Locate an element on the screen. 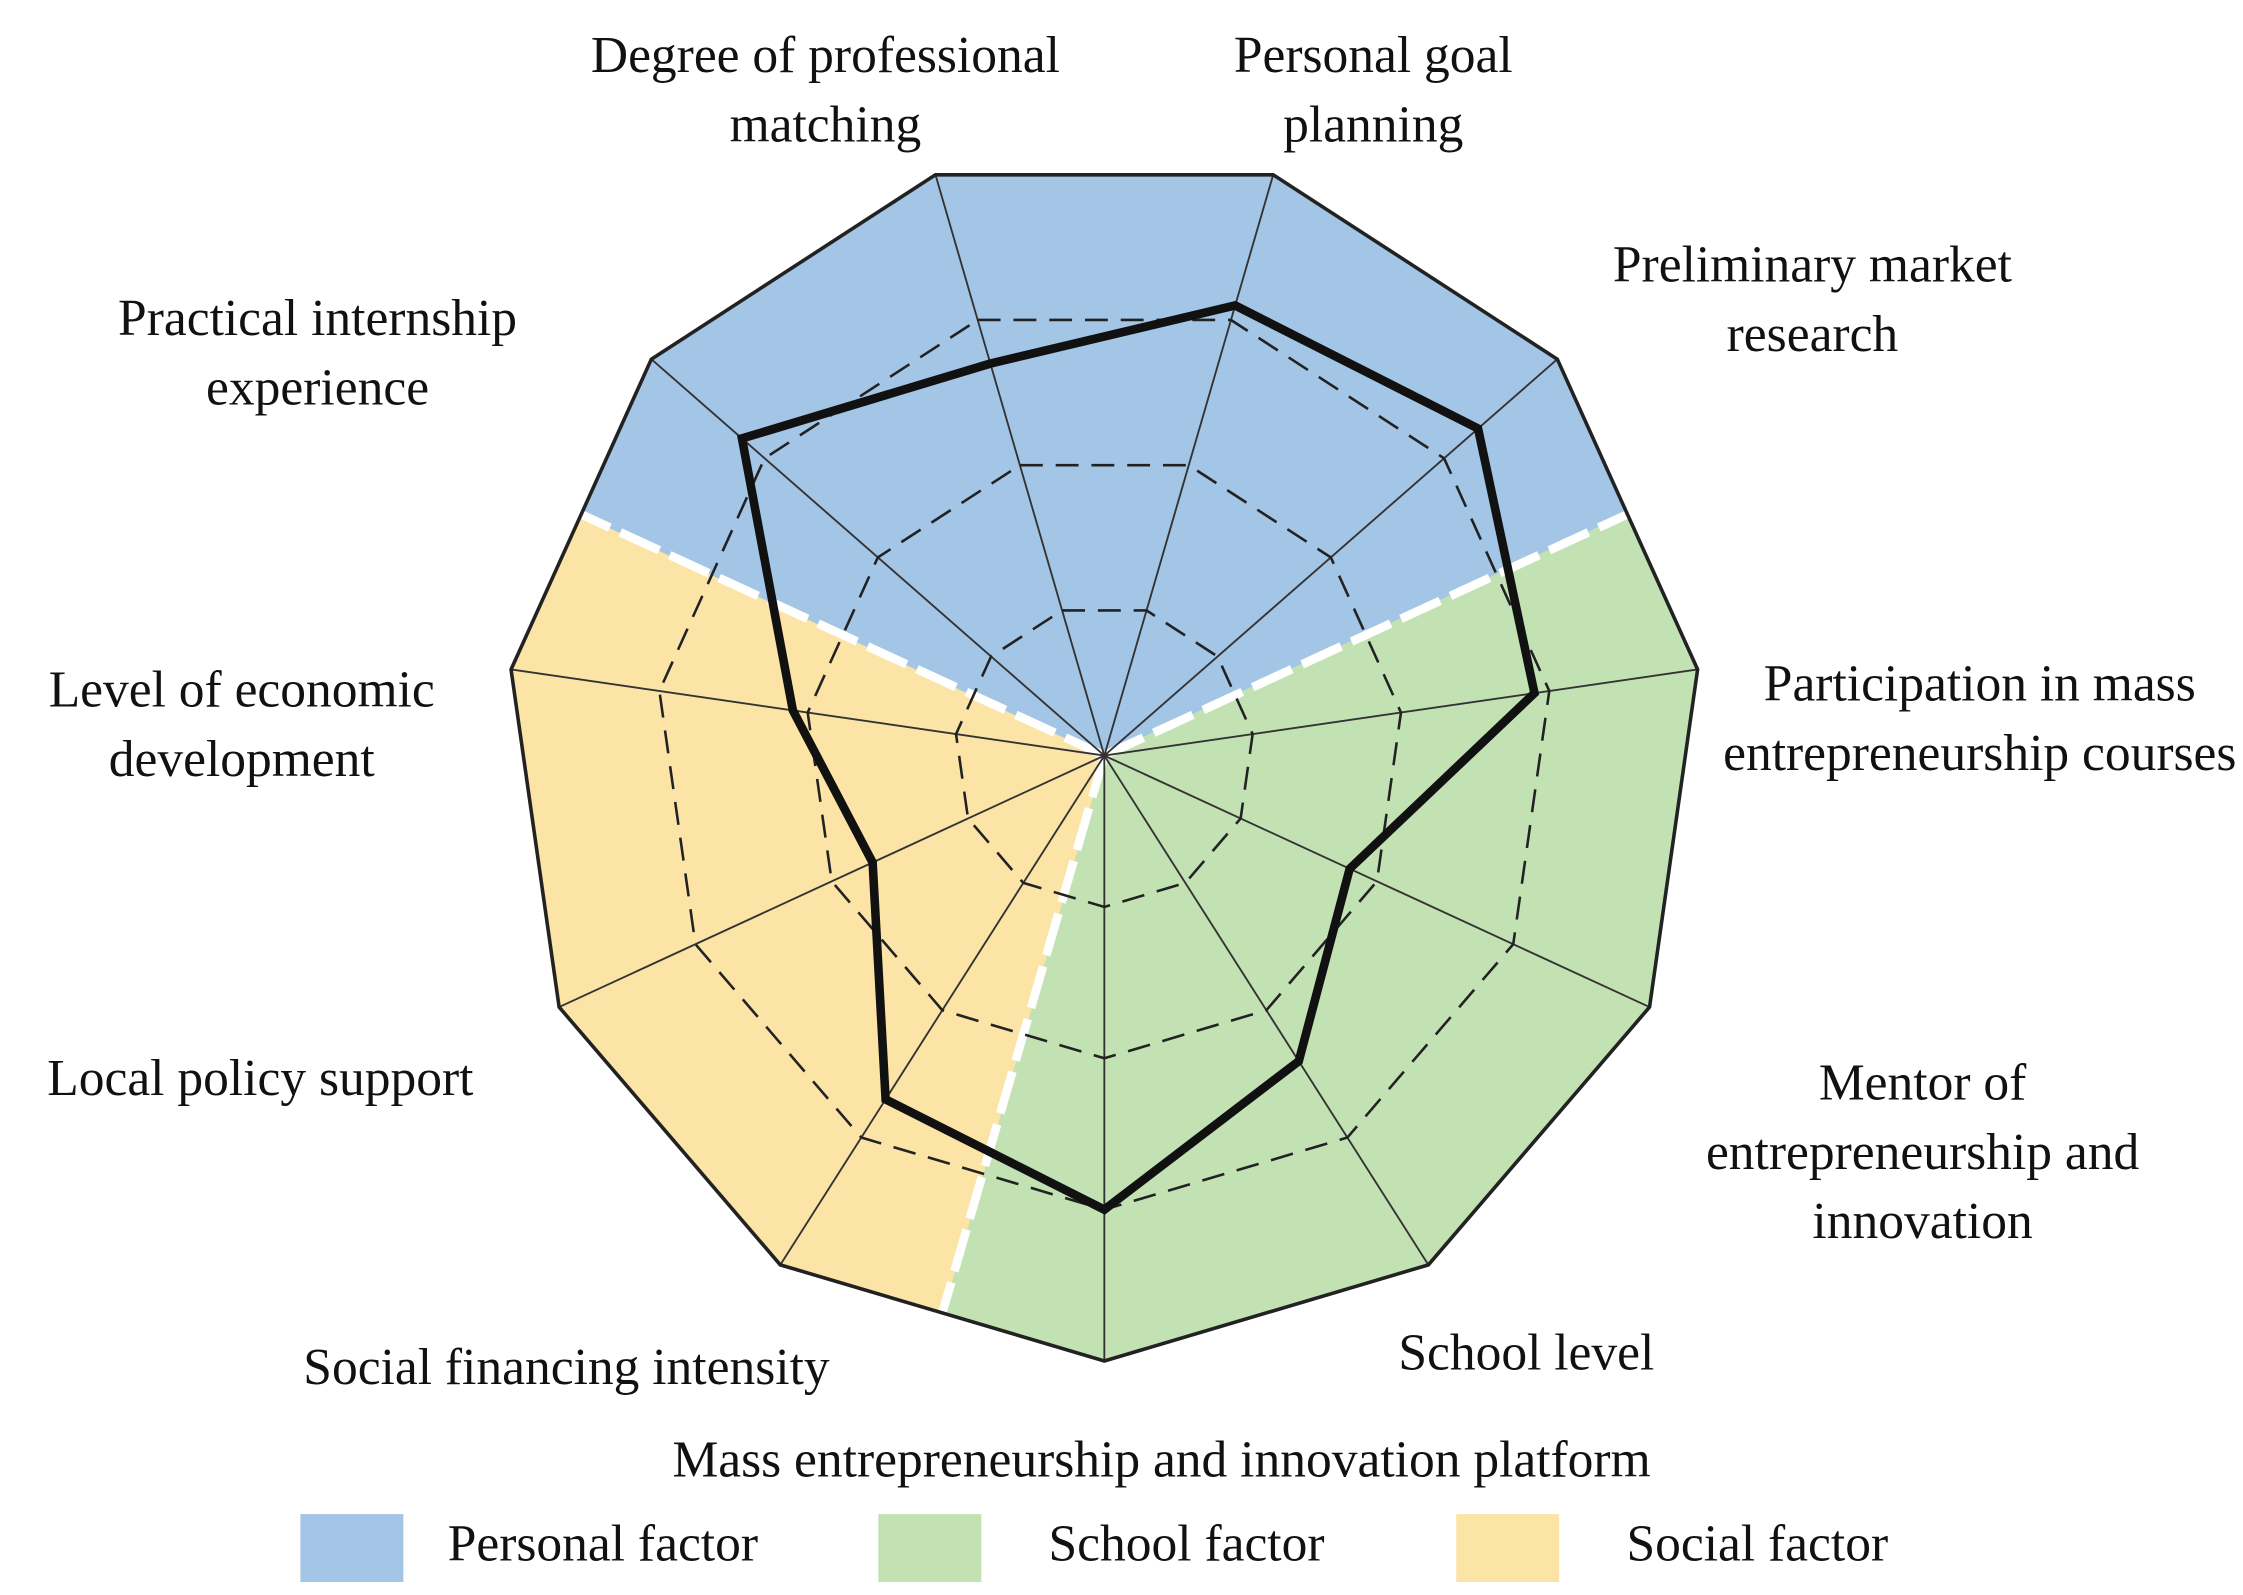 The image size is (2243, 1595). category-label-wrap: Social financing intensity is located at coordinates (566, 1366).